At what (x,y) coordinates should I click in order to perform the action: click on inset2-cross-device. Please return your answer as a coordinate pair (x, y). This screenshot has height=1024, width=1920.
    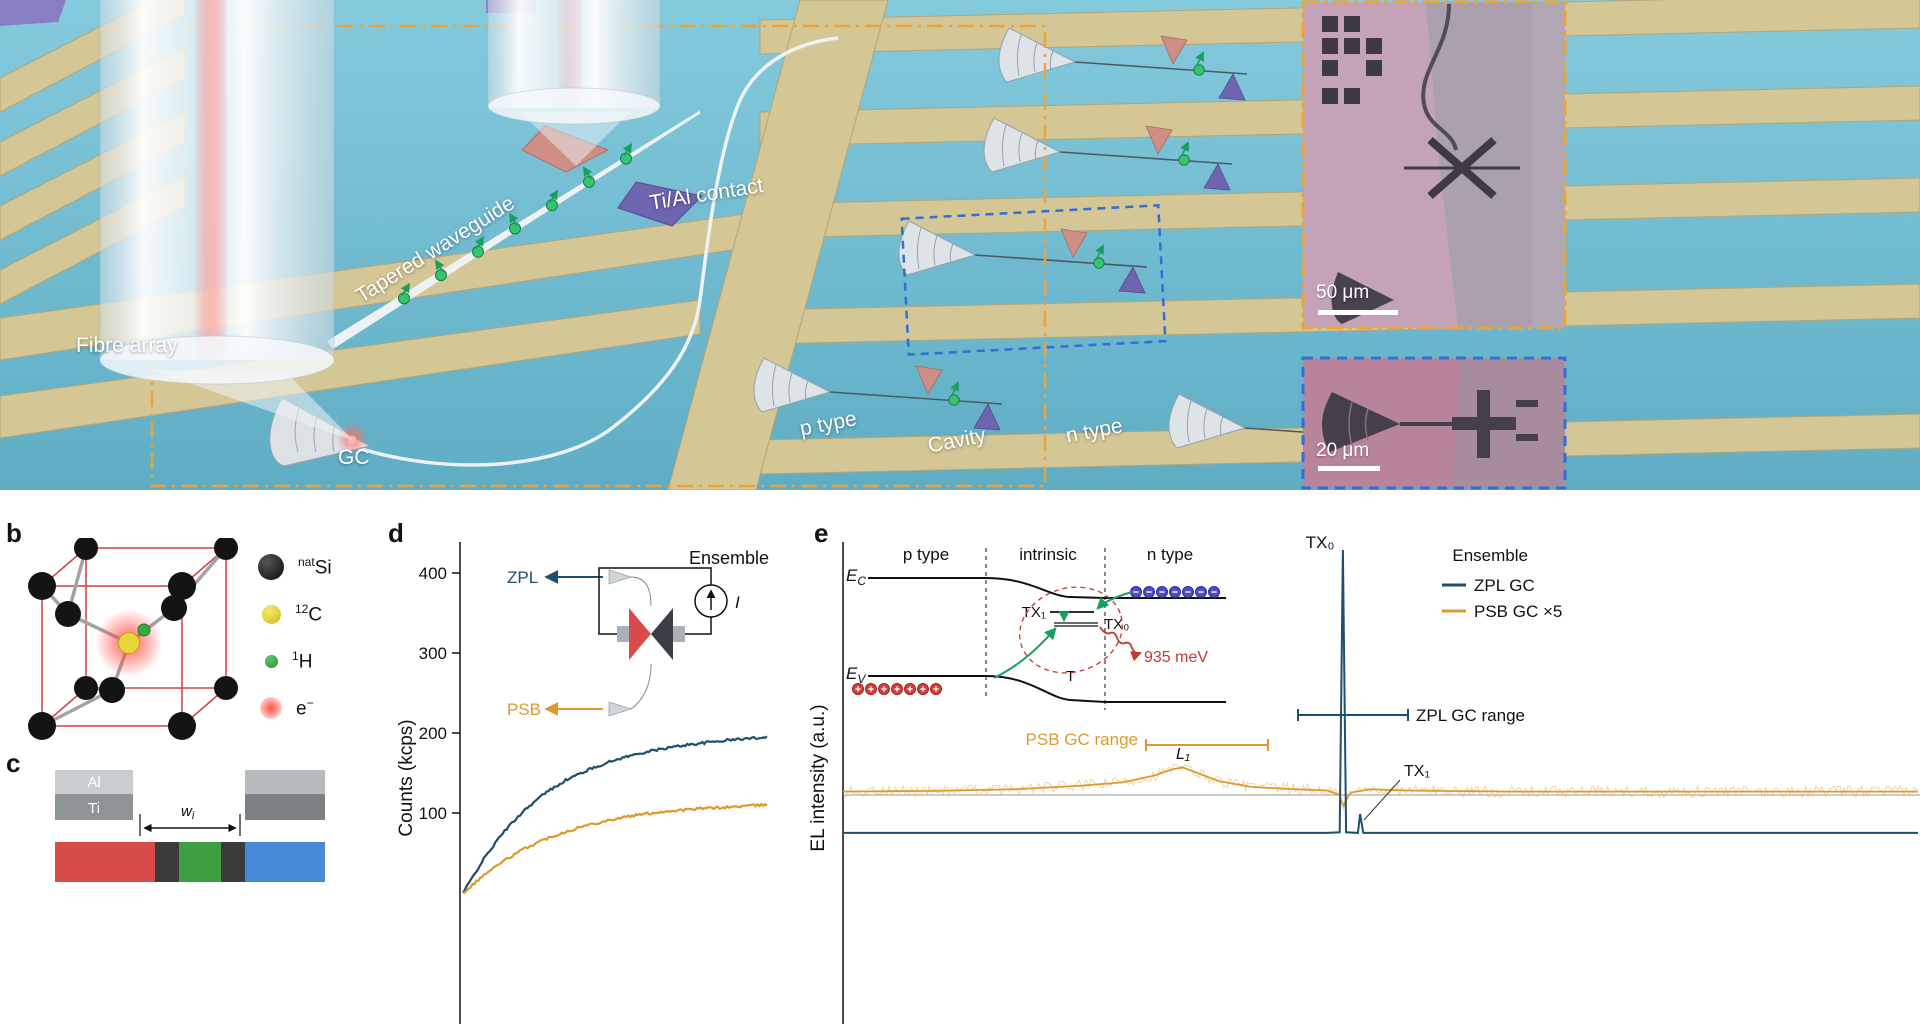
    Looking at the image, I should click on (1495, 424).